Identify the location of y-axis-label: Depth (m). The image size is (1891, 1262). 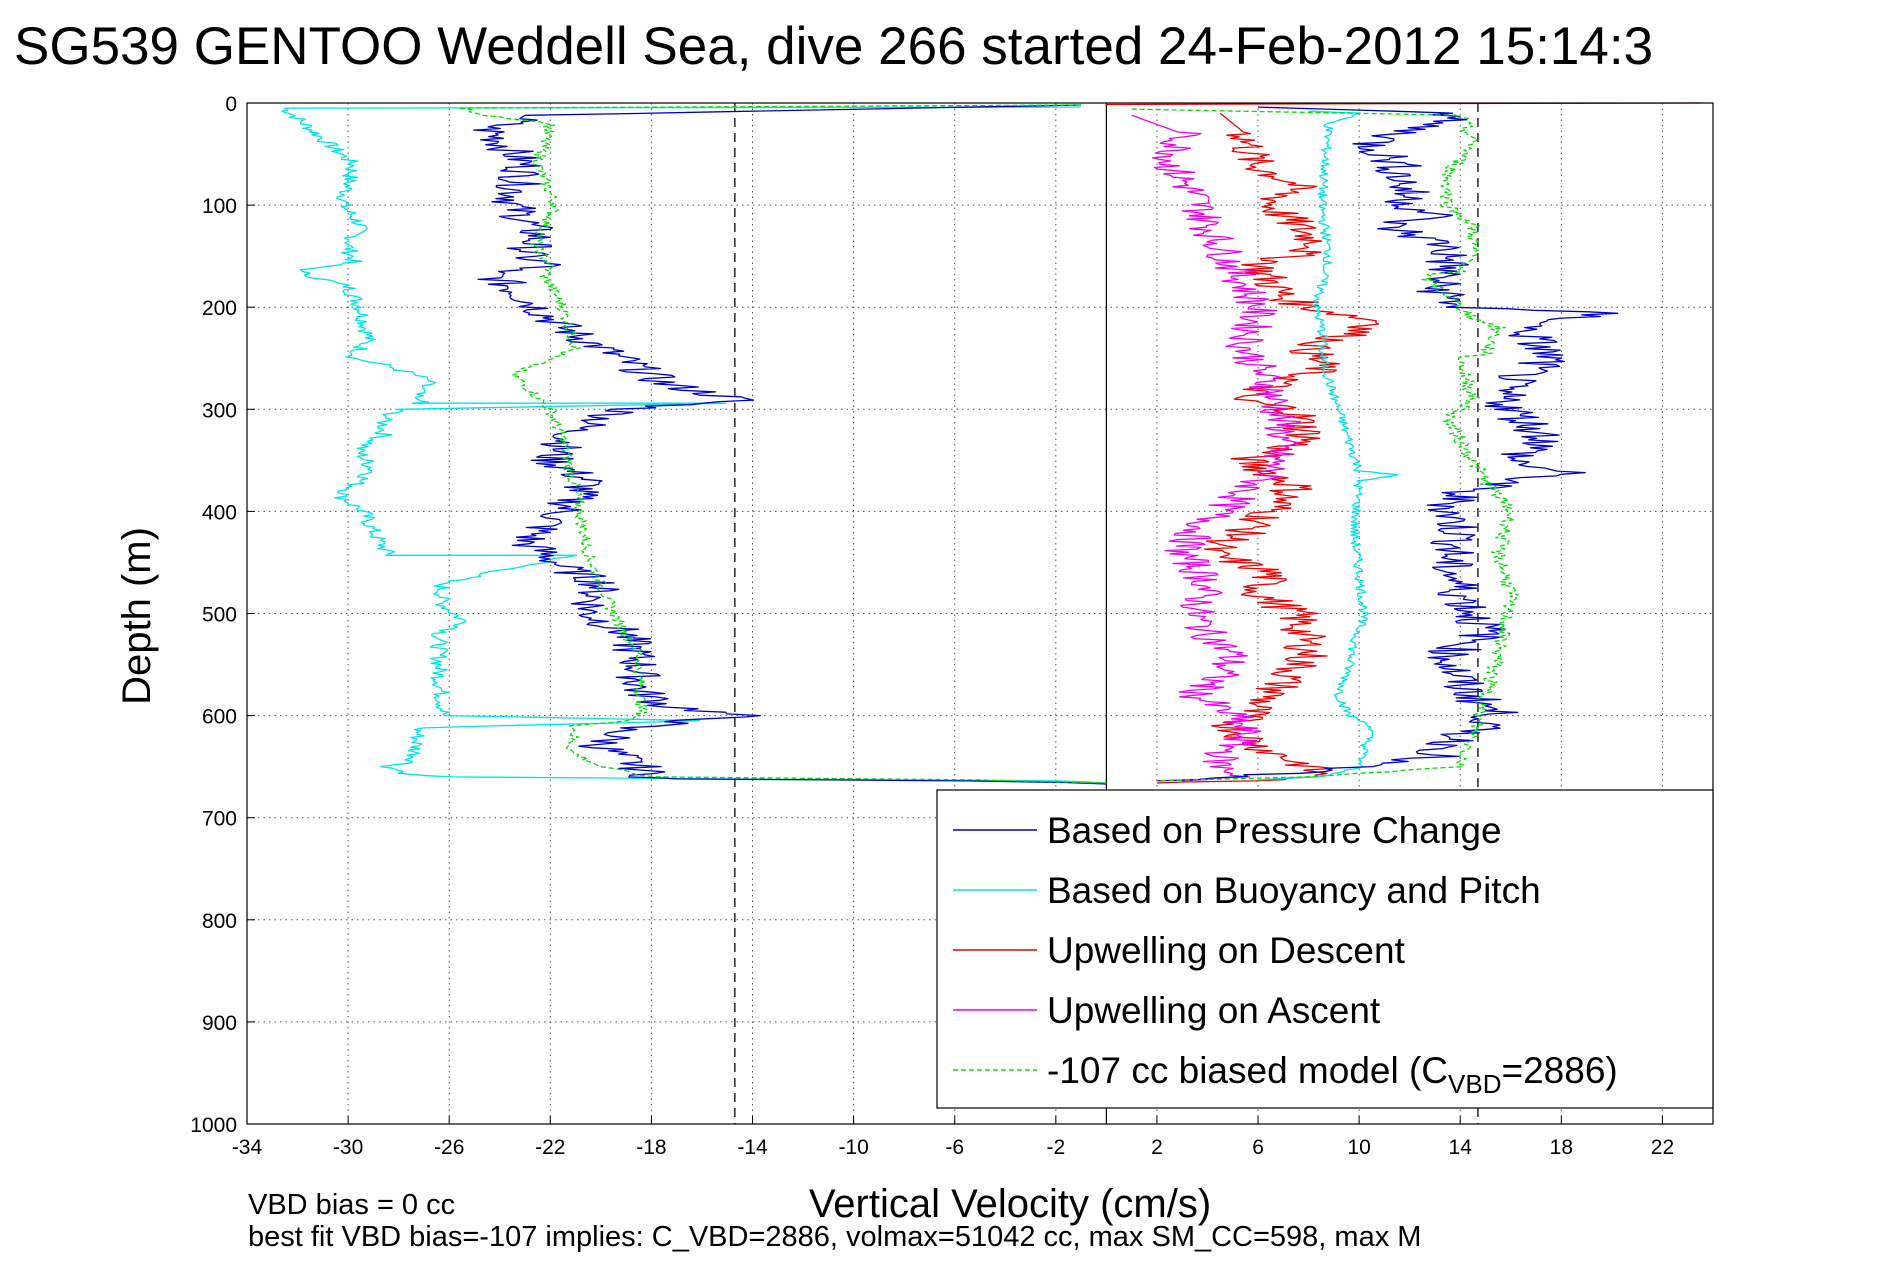
(137, 616).